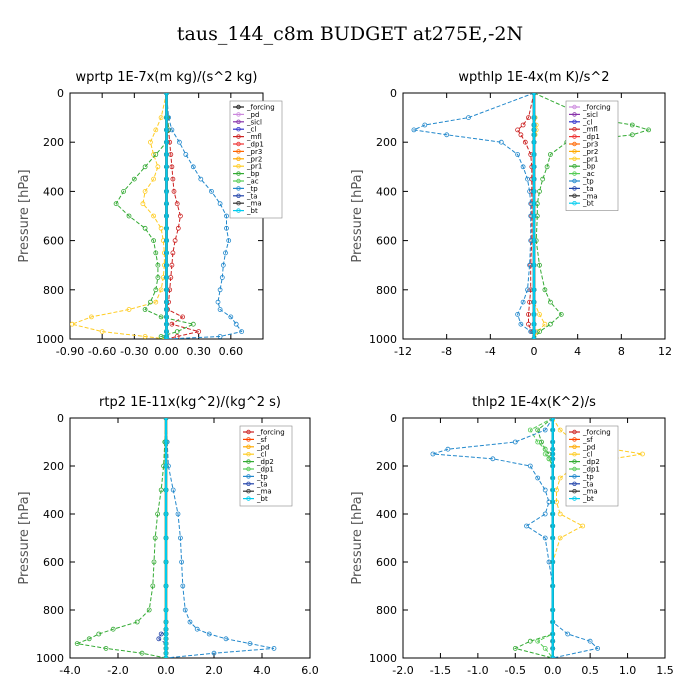  What do you see at coordinates (590, 152) in the screenshot?
I see `legend-label: _pr2` at bounding box center [590, 152].